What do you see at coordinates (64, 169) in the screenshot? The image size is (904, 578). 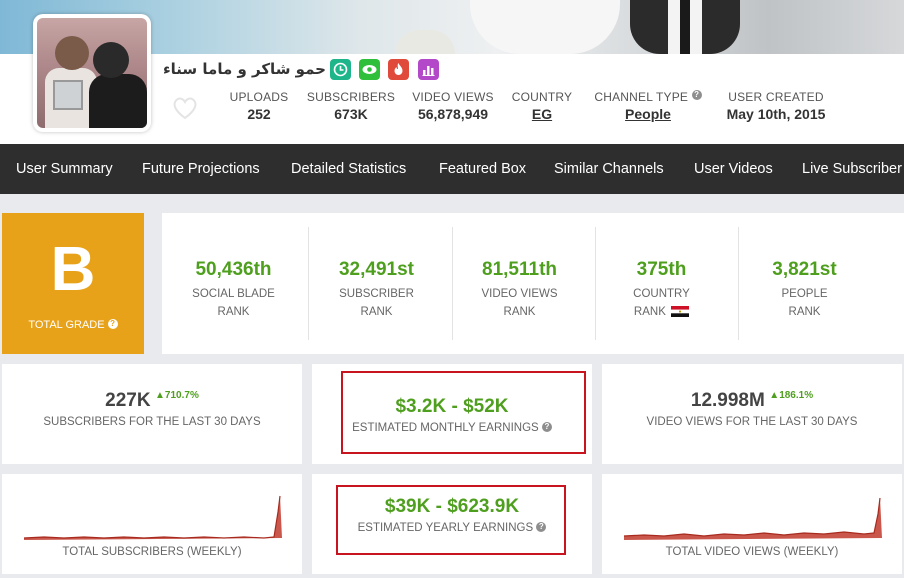 I see `nav-user-summary: User Summary` at bounding box center [64, 169].